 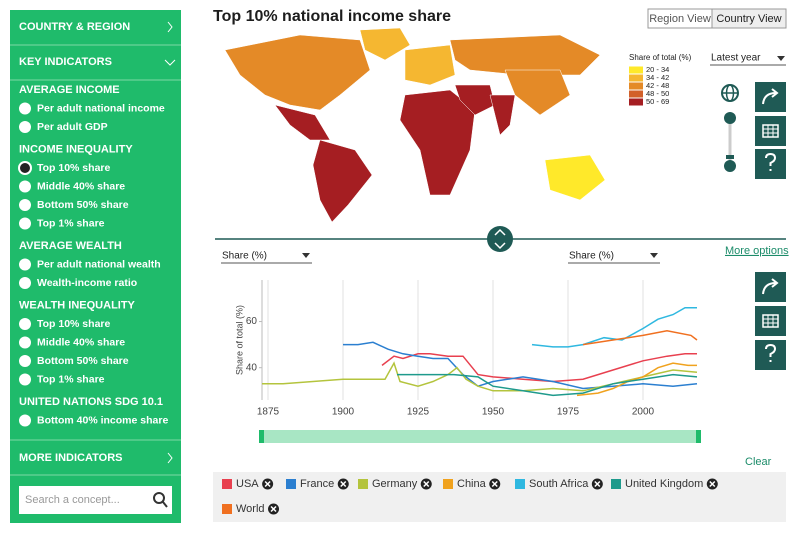 I want to click on x-tick-label: 2000, so click(x=643, y=412).